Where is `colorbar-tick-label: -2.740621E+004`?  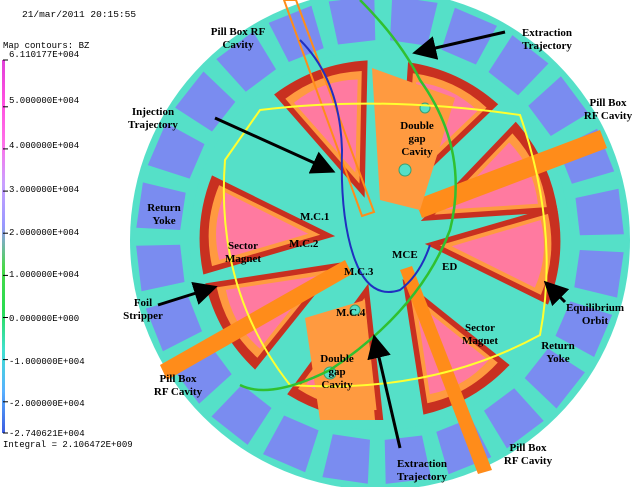 colorbar-tick-label: -2.740621E+004 is located at coordinates (47, 434).